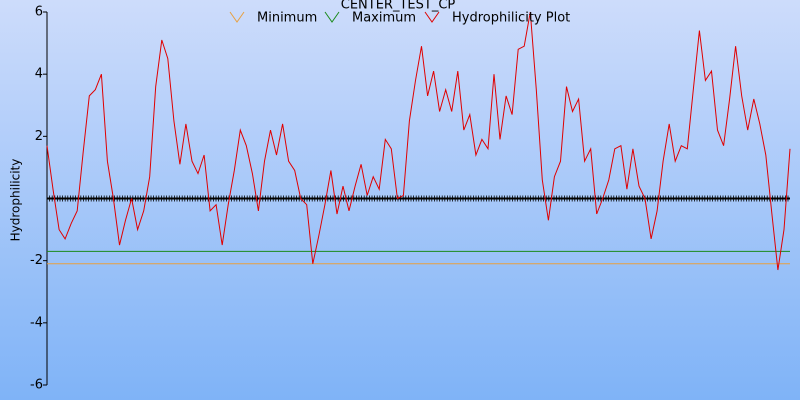 This screenshot has height=400, width=800. What do you see at coordinates (384, 18) in the screenshot?
I see `legend-label: Maximum` at bounding box center [384, 18].